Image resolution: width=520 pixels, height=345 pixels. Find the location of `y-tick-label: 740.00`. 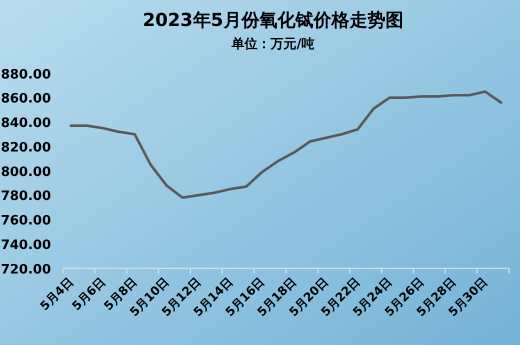

y-tick-label: 740.00 is located at coordinates (25, 245).